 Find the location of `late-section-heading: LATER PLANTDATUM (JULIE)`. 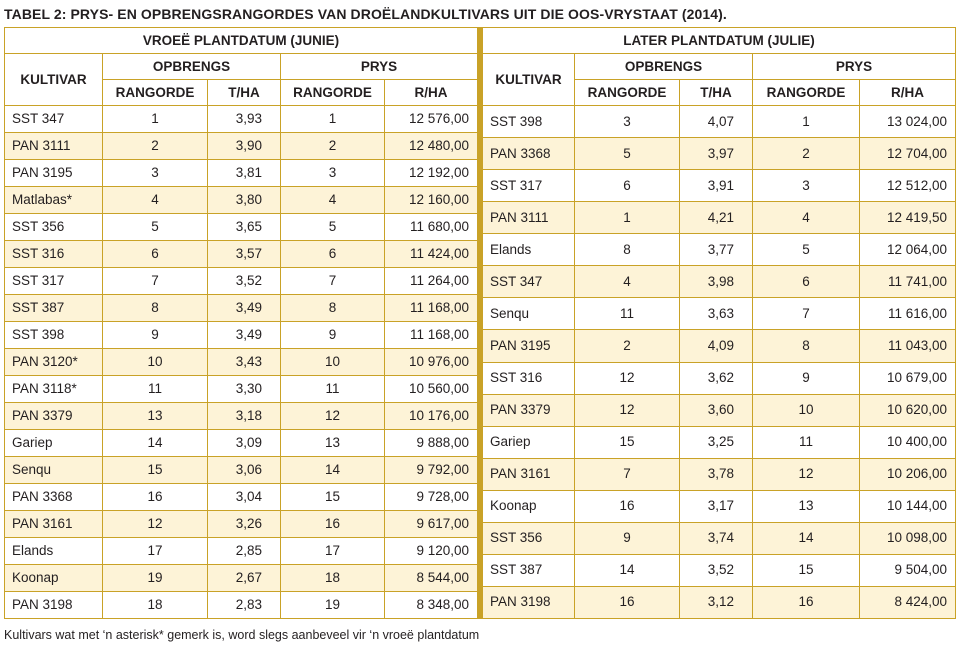

late-section-heading: LATER PLANTDATUM (JULIE) is located at coordinates (719, 40).